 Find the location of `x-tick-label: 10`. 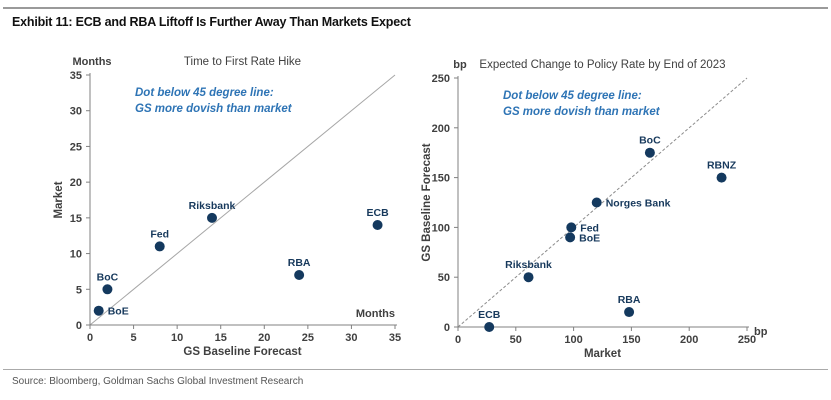

x-tick-label: 10 is located at coordinates (177, 338).